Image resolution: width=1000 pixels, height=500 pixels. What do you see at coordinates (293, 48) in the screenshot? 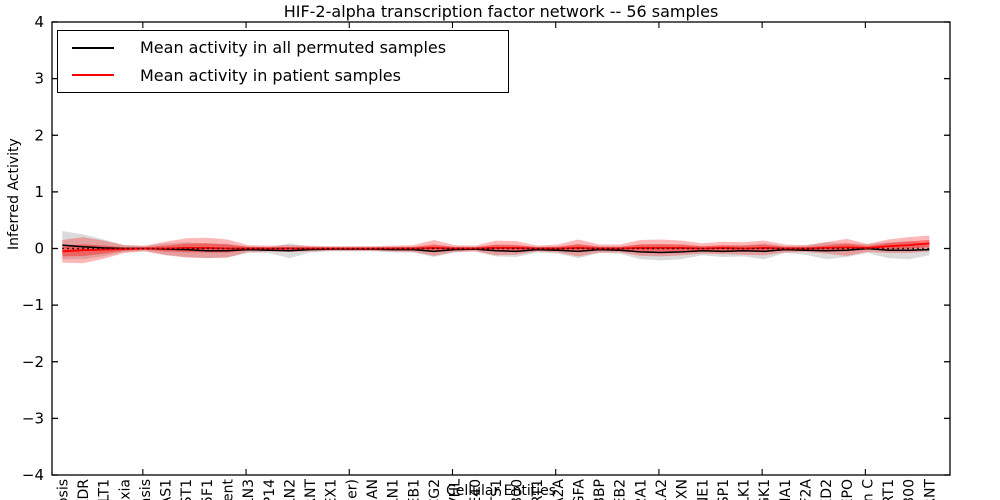
I see `legend-label-permuted: Mean activity in all permuted samples` at bounding box center [293, 48].